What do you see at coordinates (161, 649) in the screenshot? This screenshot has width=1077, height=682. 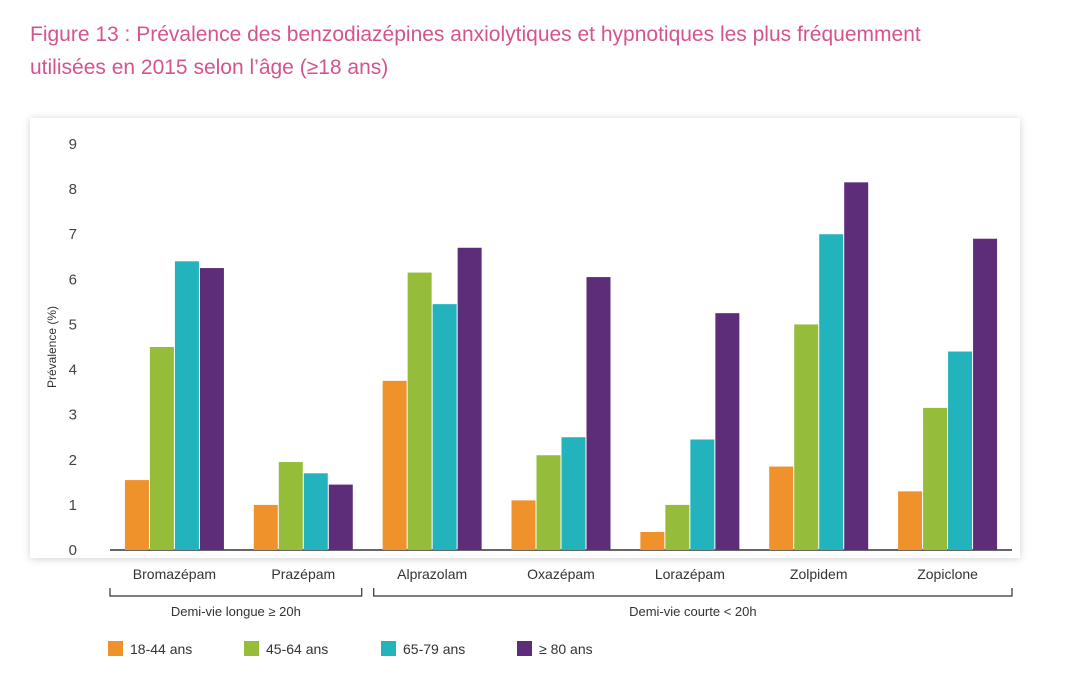 I see `legend-label: 18-44 ans` at bounding box center [161, 649].